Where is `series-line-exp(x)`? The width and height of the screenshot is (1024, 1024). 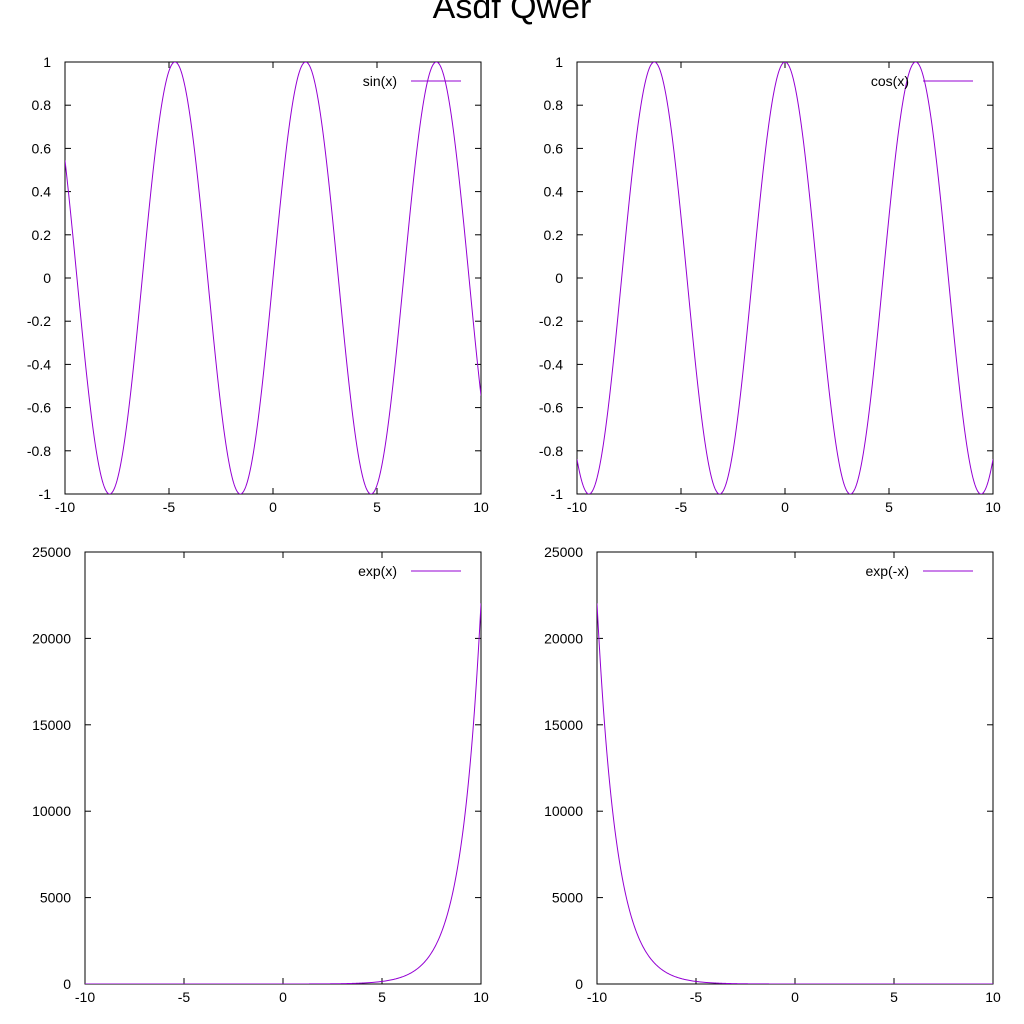
series-line-exp(x) is located at coordinates (283, 793).